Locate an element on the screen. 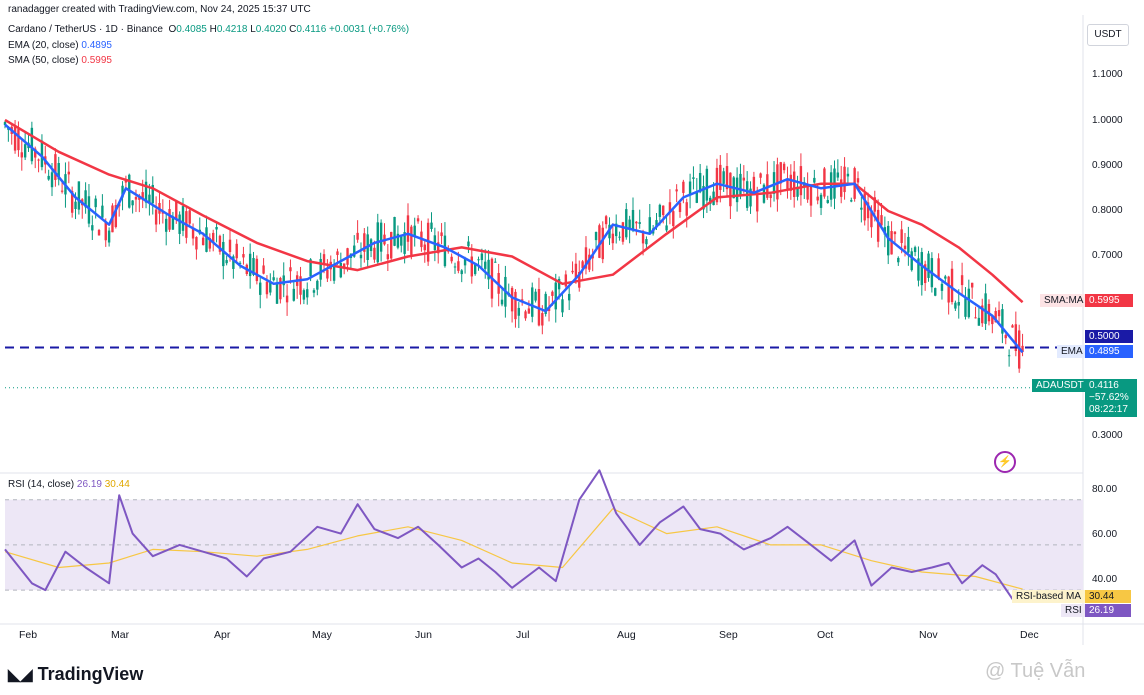 The height and width of the screenshot is (695, 1144). ema-legend: EMA (20, close) 0.4895 is located at coordinates (60, 45).